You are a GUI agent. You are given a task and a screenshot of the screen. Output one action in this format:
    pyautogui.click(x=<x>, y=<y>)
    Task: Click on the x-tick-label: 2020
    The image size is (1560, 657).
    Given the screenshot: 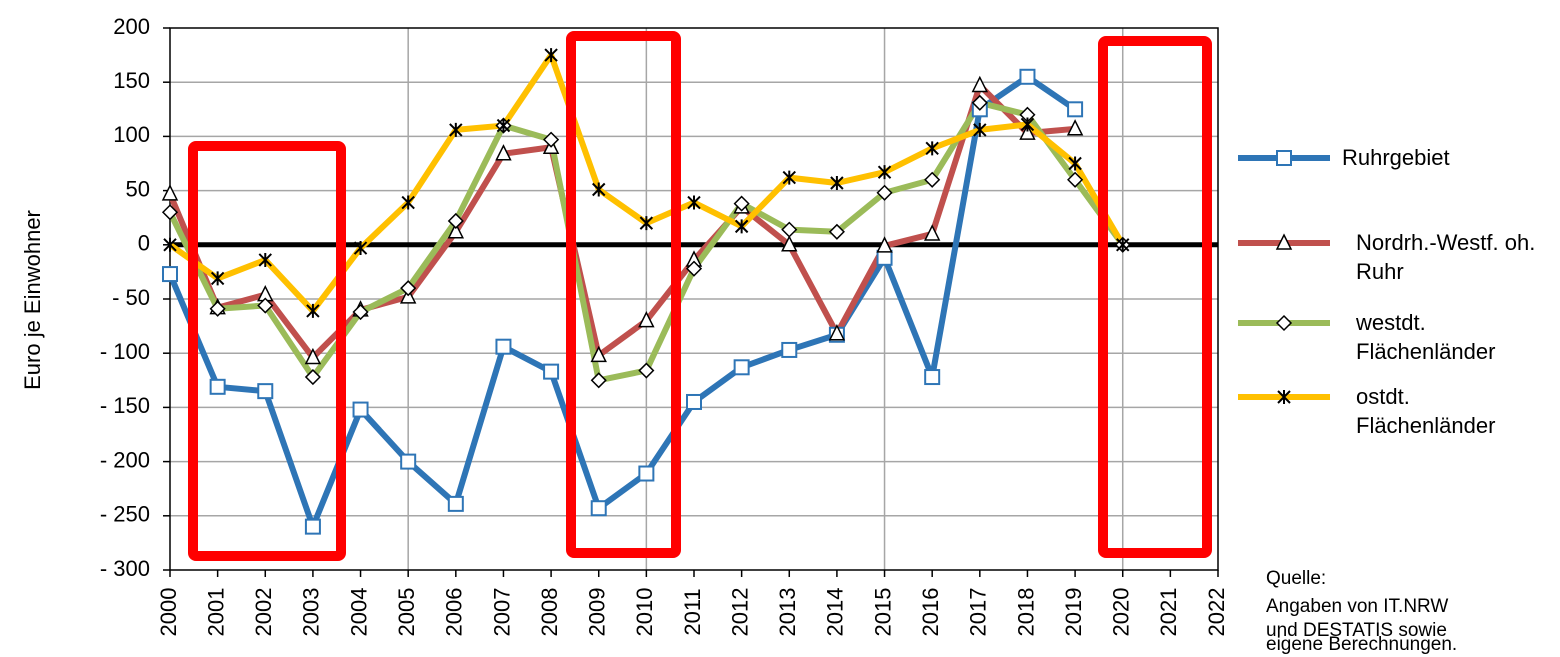 What is the action you would take?
    pyautogui.click(x=1121, y=612)
    